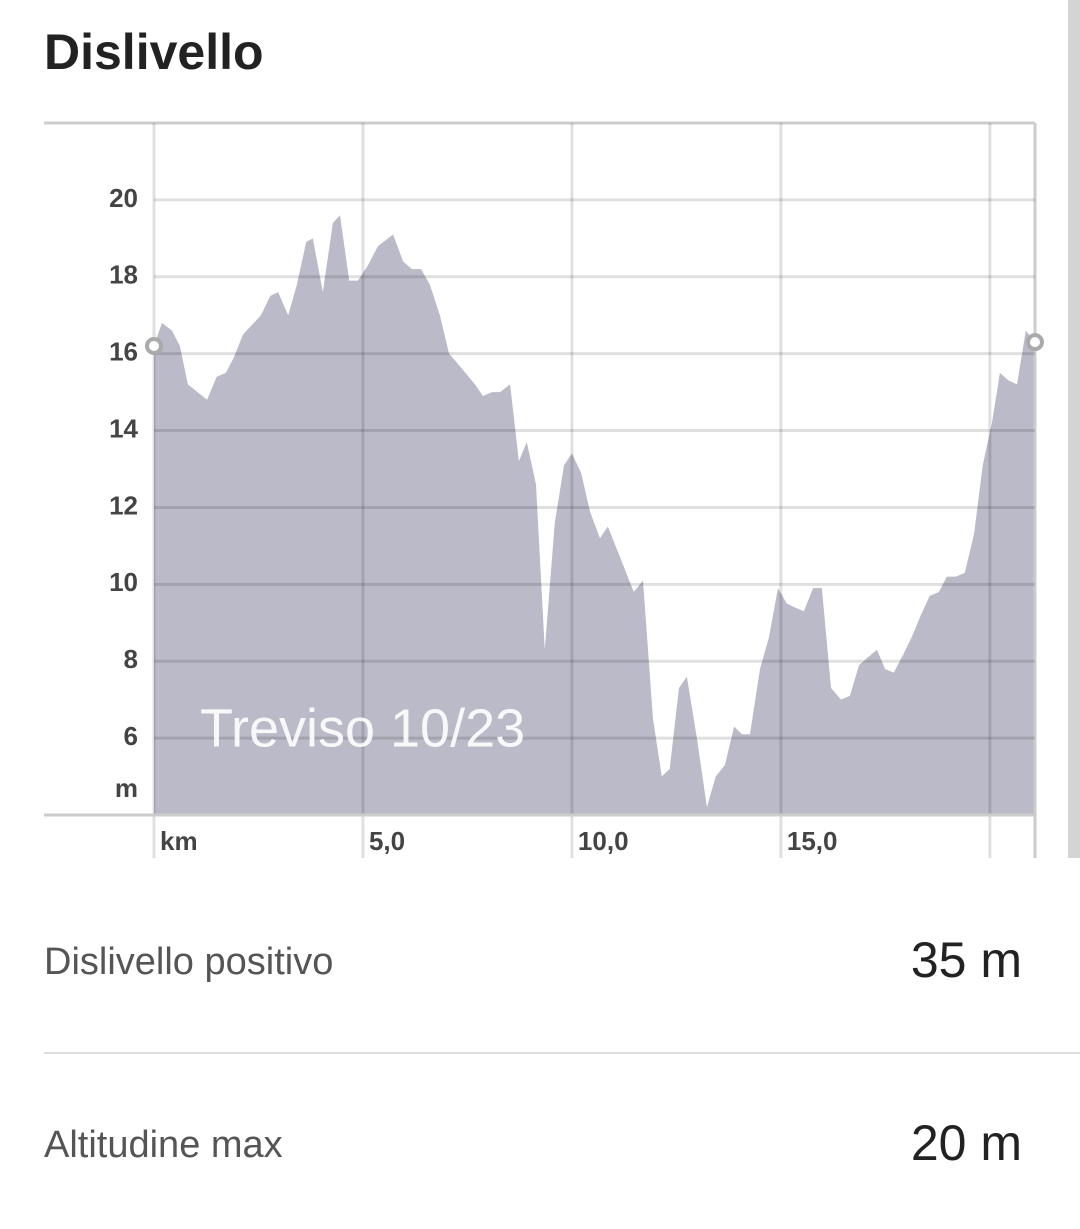  I want to click on y-tick-label: 18, so click(123, 275).